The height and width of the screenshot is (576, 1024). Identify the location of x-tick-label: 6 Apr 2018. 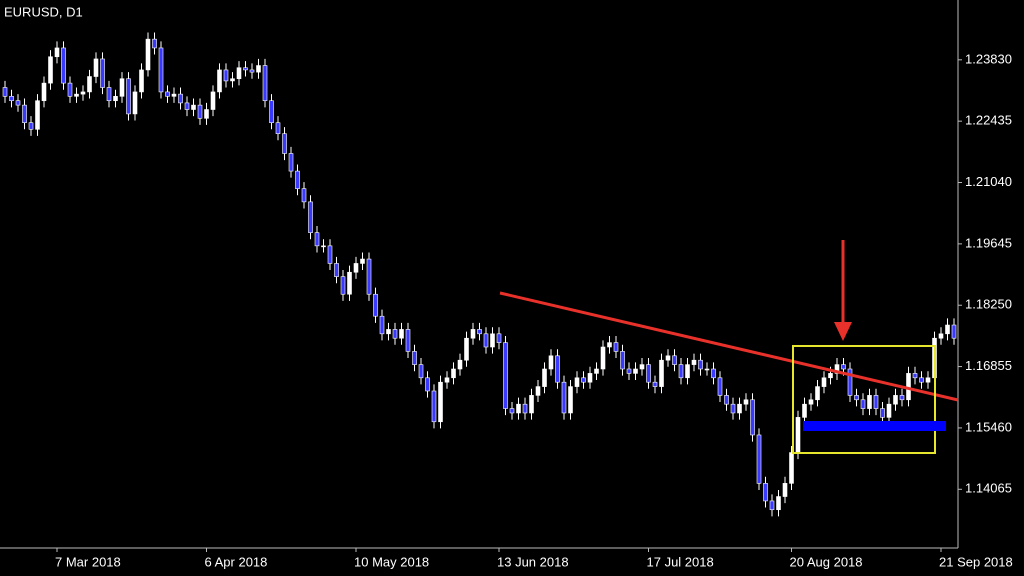
(236, 561).